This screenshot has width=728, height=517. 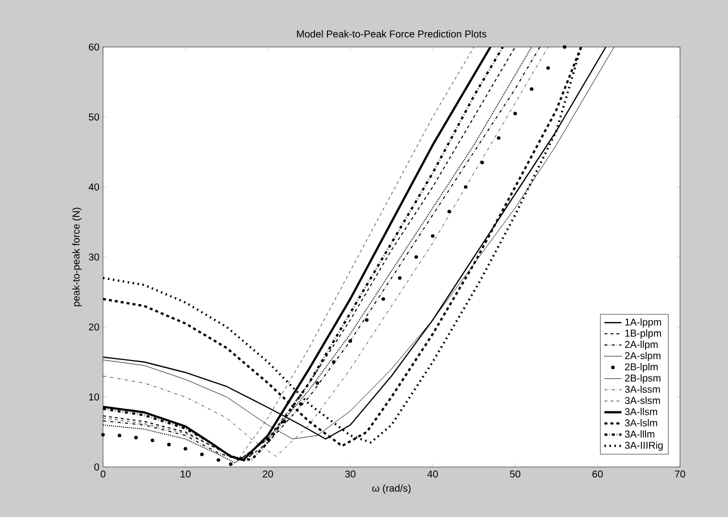 What do you see at coordinates (94, 257) in the screenshot?
I see `y-tick-label: 30` at bounding box center [94, 257].